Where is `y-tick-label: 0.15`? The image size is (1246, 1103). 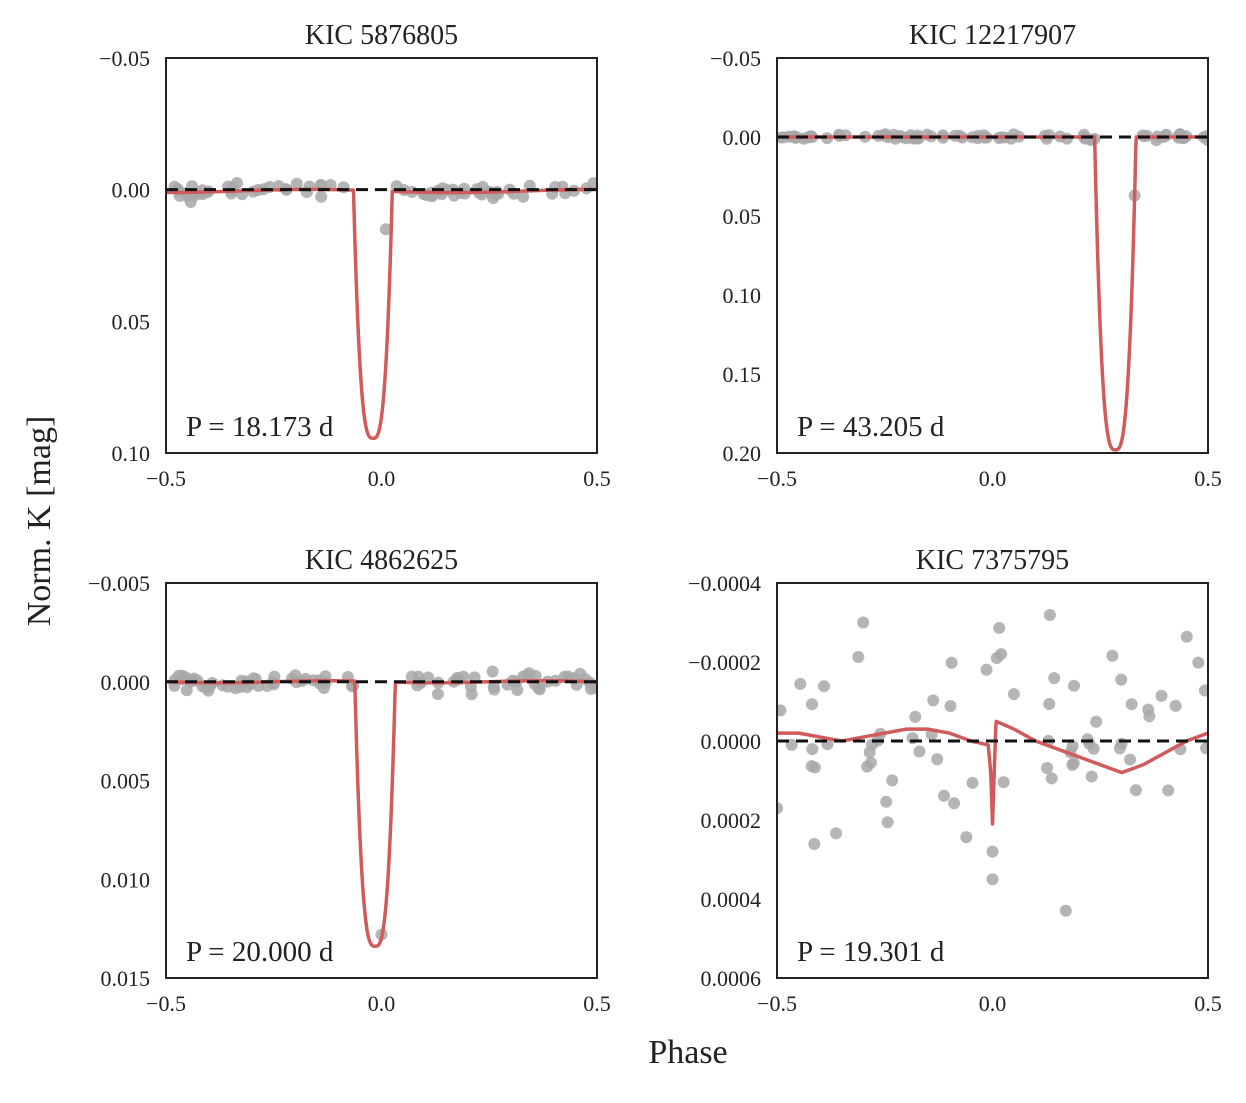 y-tick-label: 0.15 is located at coordinates (742, 374).